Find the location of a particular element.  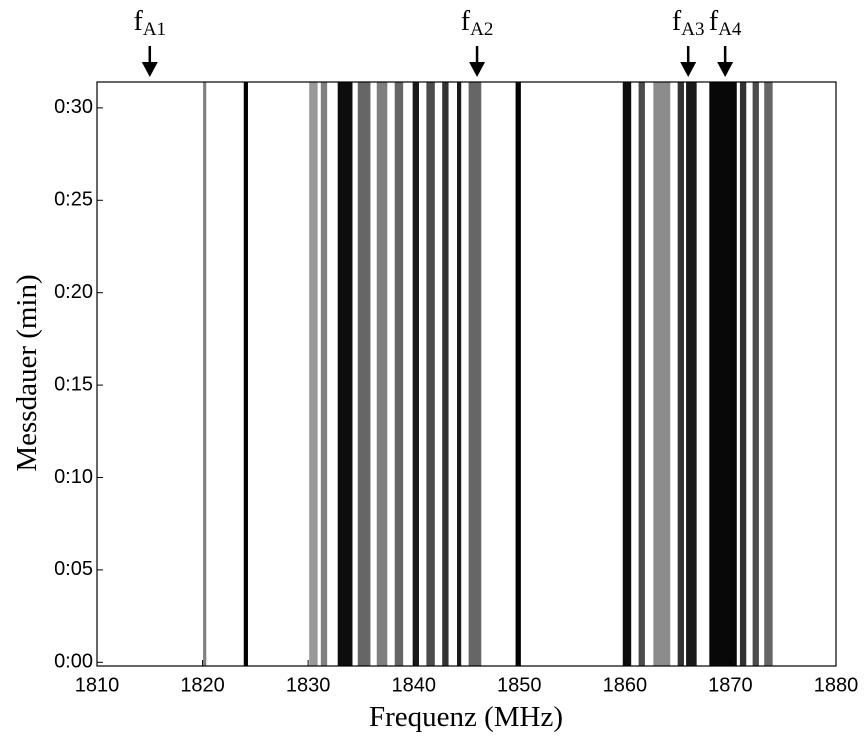

annotation-label: fA1 is located at coordinates (150, 23).